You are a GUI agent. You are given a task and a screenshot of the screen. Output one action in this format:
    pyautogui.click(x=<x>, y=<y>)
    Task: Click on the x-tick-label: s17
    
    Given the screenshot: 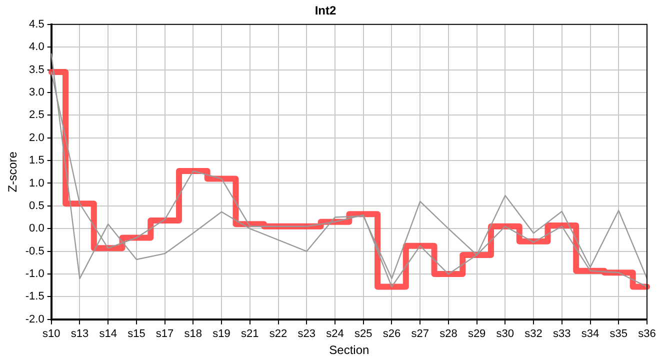 What is the action you would take?
    pyautogui.click(x=165, y=334)
    